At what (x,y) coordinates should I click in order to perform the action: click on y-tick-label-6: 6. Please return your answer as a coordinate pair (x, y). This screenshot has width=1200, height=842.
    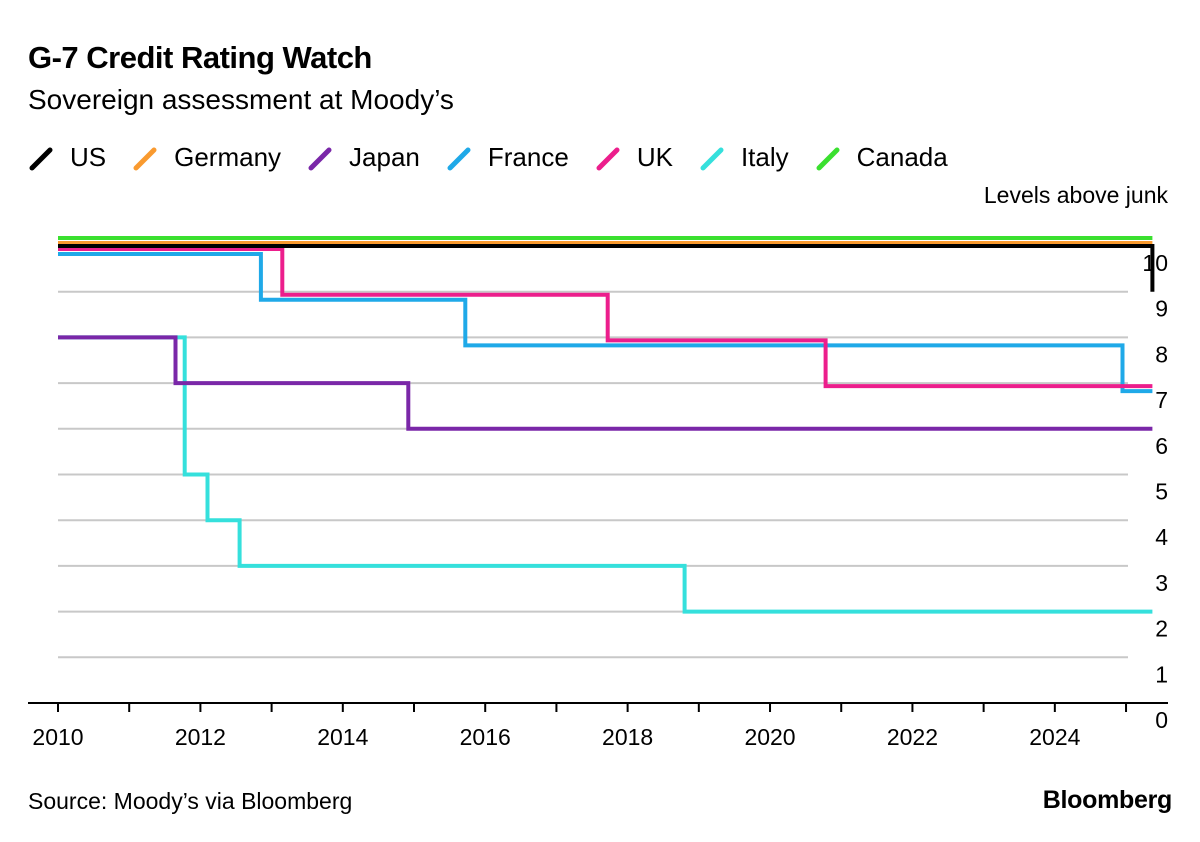
    Looking at the image, I should click on (1161, 446).